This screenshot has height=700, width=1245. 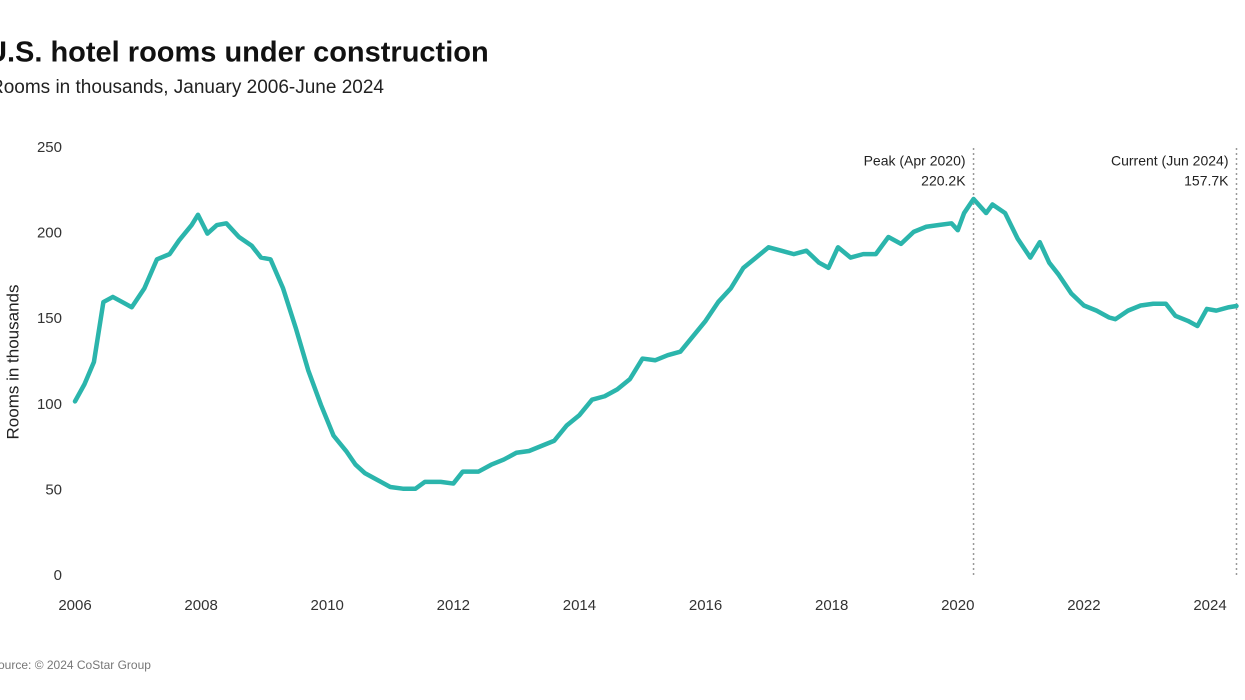 I want to click on x-tick-label: 2008, so click(x=200, y=605).